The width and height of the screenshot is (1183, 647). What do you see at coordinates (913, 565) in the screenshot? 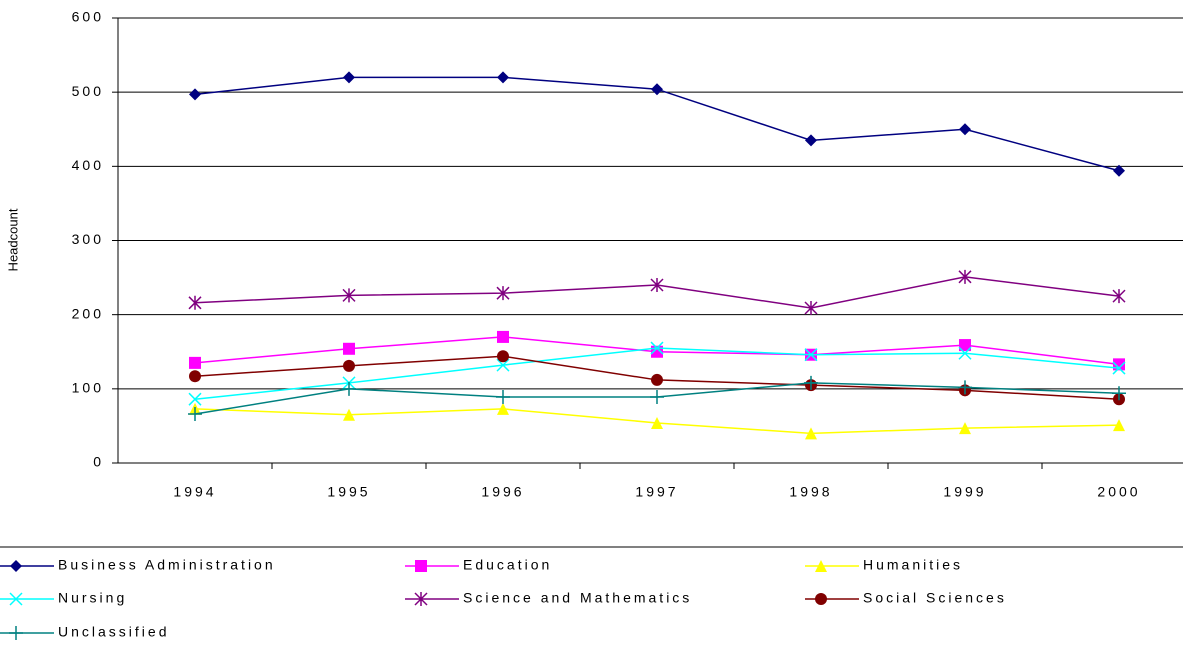
I see `legend-label: Humanities` at bounding box center [913, 565].